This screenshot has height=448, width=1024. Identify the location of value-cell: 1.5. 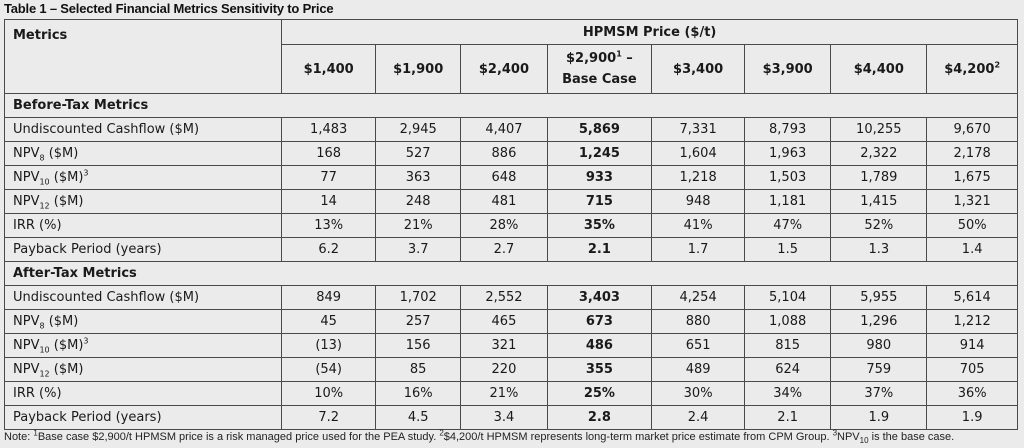
(787, 249).